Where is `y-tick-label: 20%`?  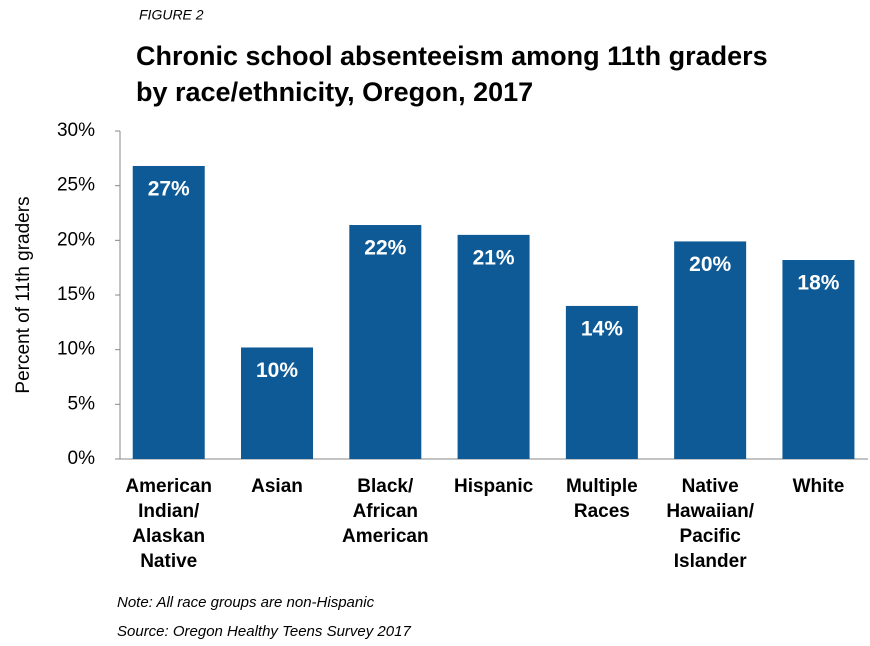
y-tick-label: 20% is located at coordinates (76, 239).